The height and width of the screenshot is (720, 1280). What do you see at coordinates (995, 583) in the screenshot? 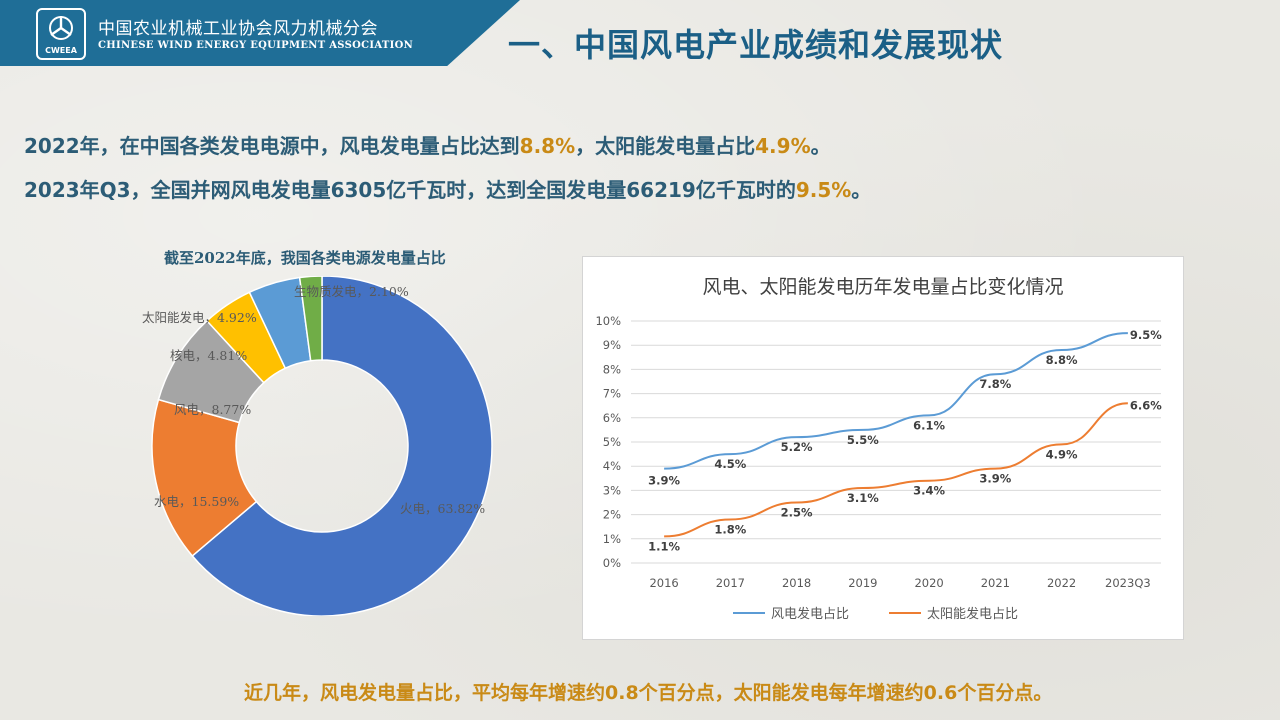
I see `x-tick-label: 2021` at bounding box center [995, 583].